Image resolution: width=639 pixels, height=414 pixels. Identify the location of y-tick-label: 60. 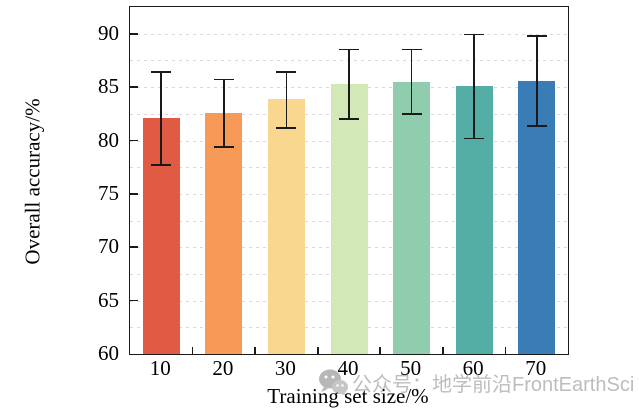
(108, 353).